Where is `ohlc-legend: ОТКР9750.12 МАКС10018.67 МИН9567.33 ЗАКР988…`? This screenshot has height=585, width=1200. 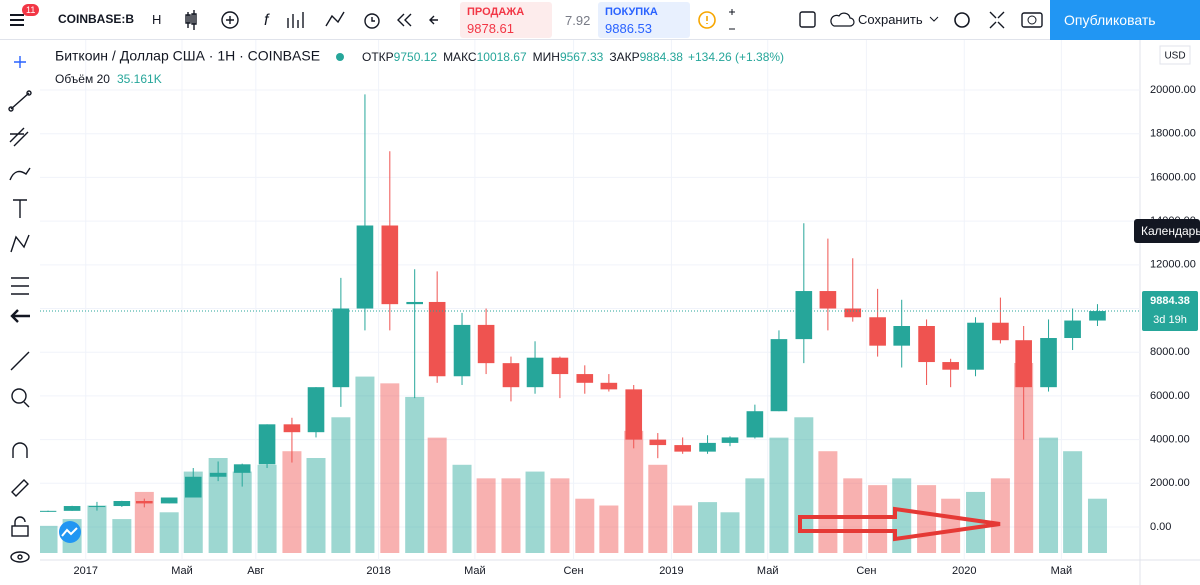 ohlc-legend: ОТКР9750.12 МАКС10018.67 МИН9567.33 ЗАКР988… is located at coordinates (573, 57).